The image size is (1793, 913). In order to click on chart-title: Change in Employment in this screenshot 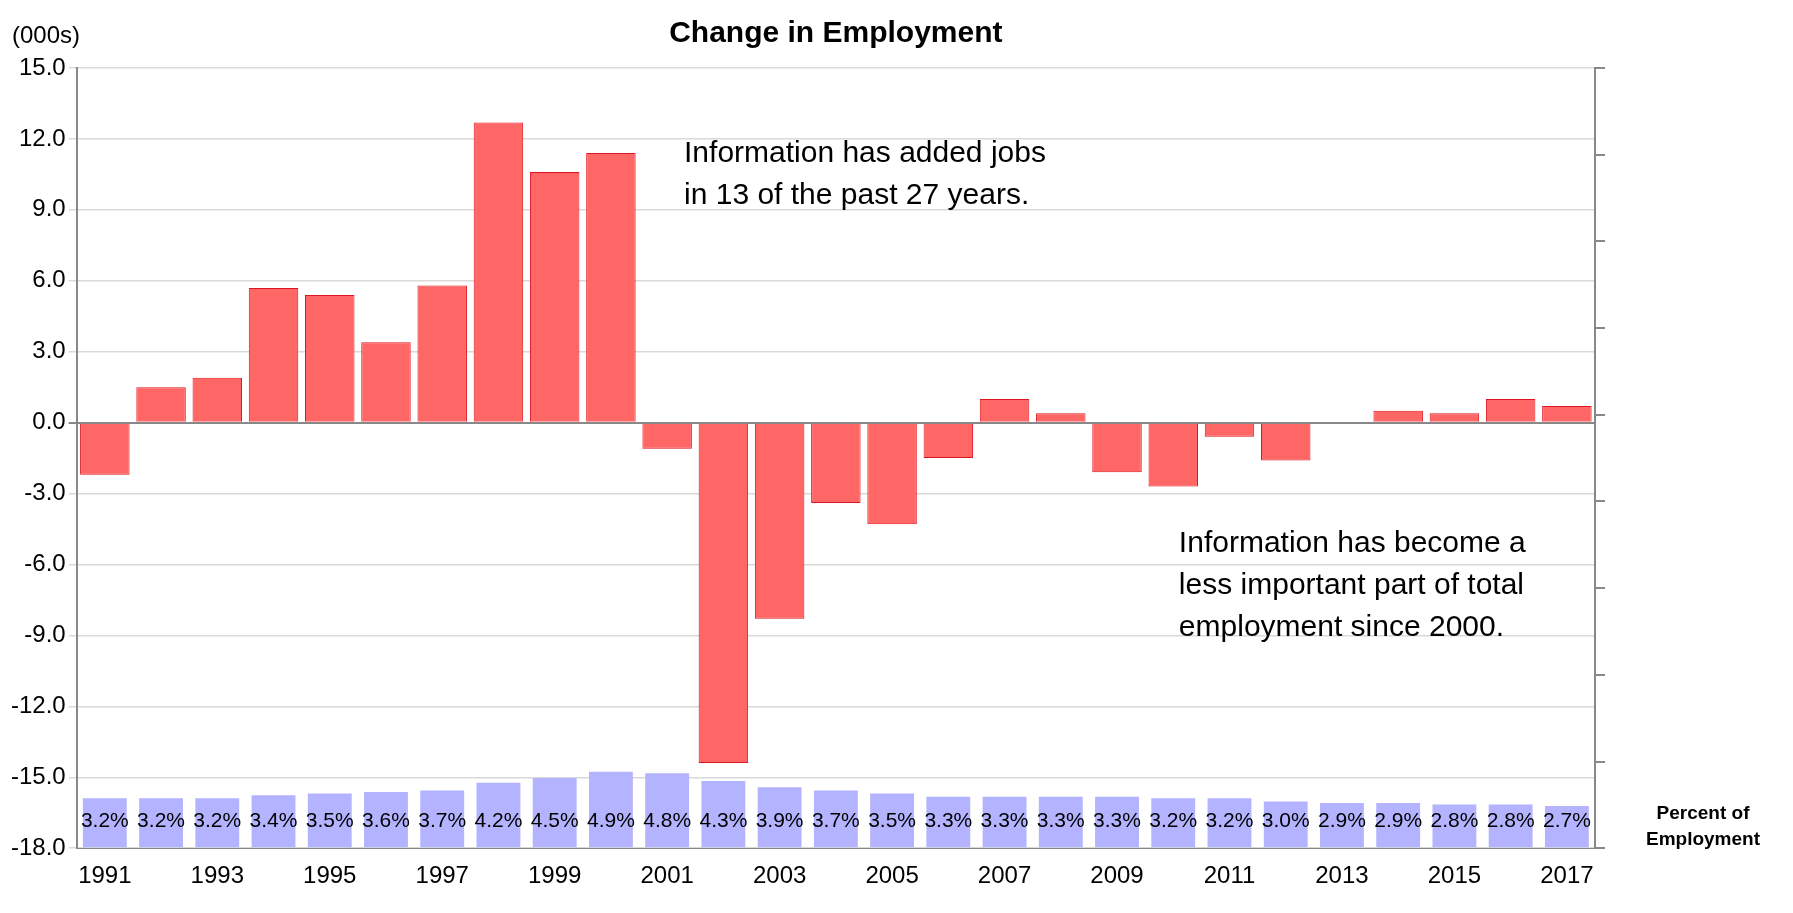, I will do `click(836, 32)`.